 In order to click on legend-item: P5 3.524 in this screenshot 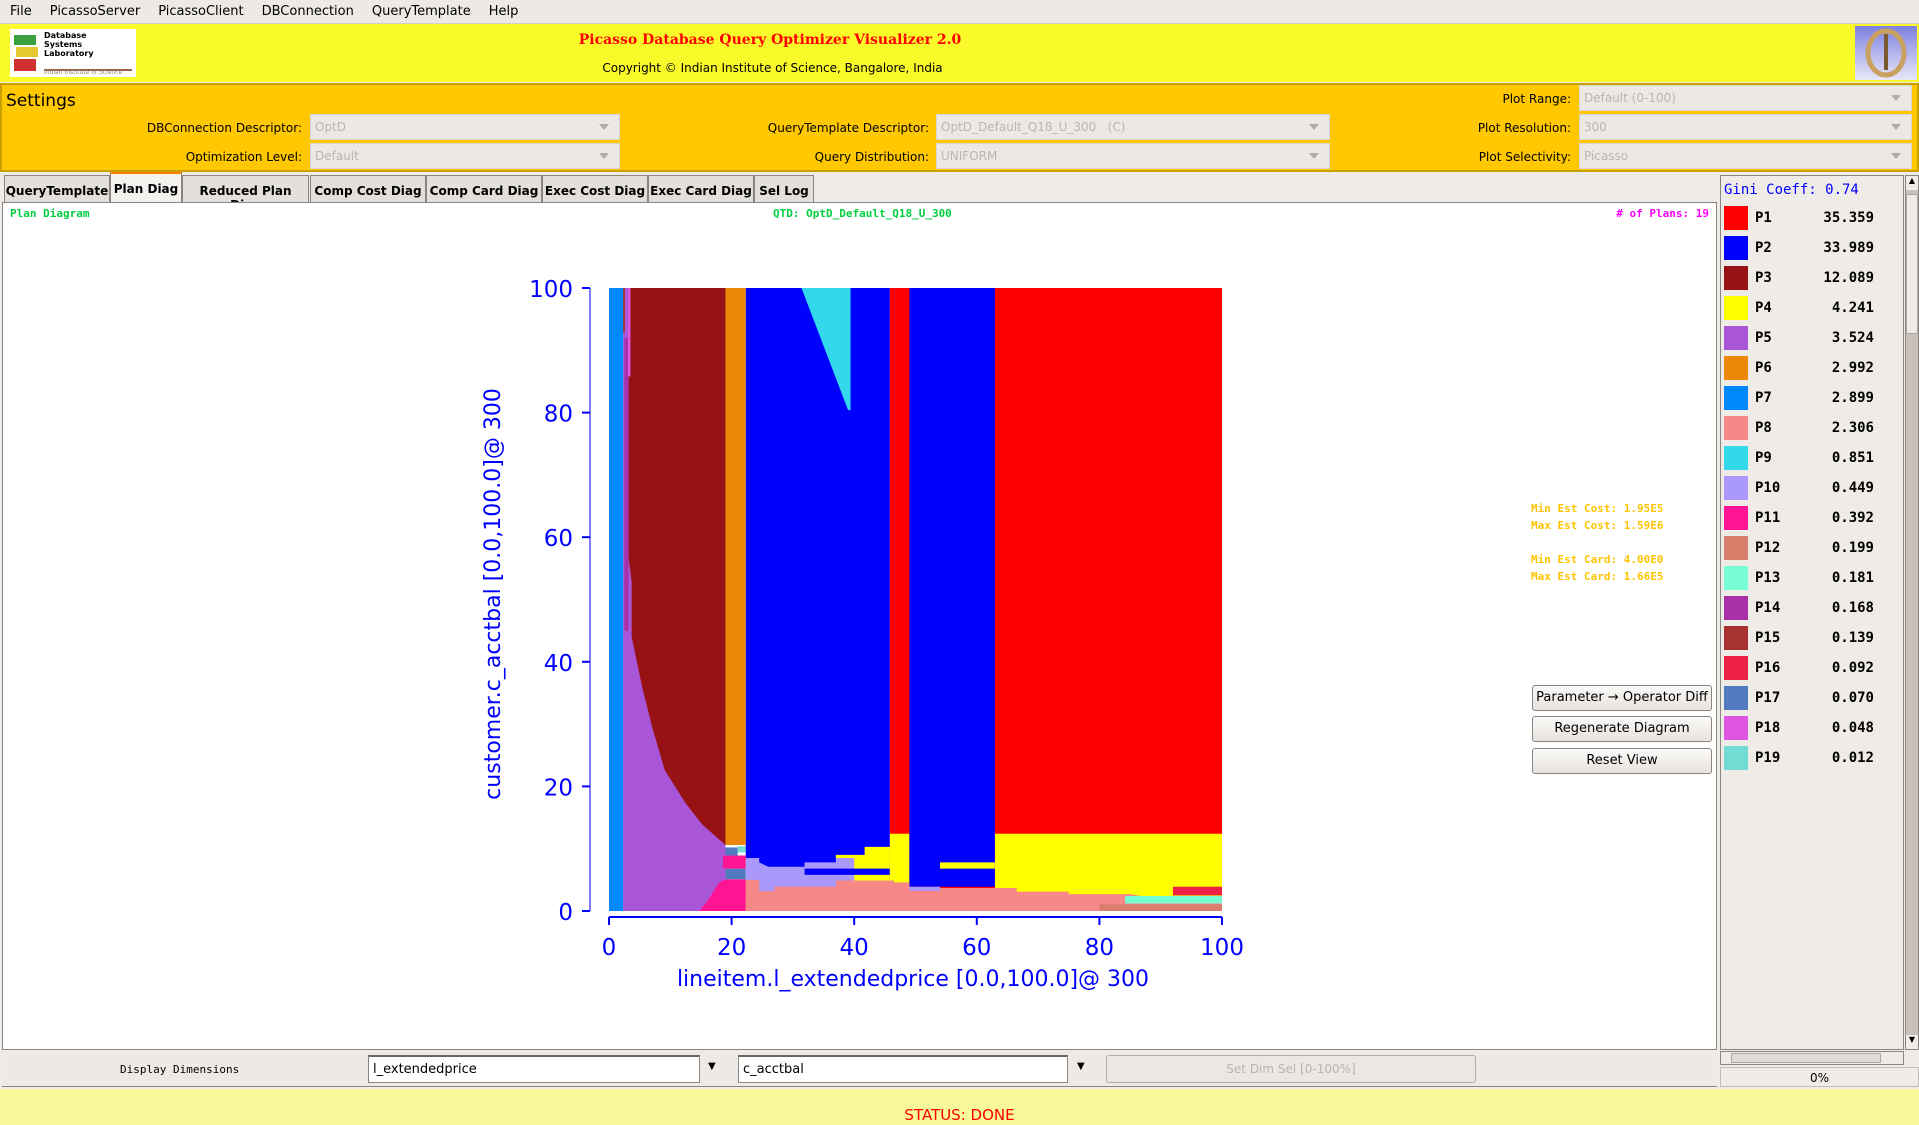, I will do `click(1811, 338)`.